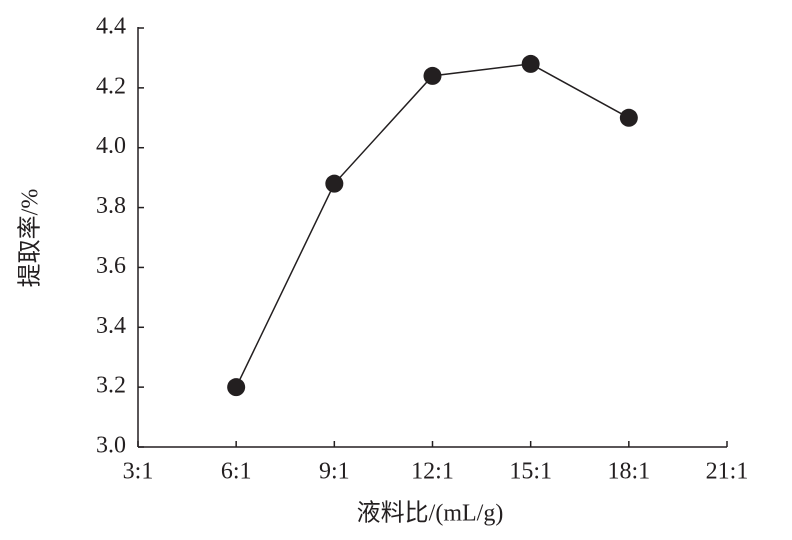 The height and width of the screenshot is (540, 792). What do you see at coordinates (111, 146) in the screenshot?
I see `y-tick-label: 4.0` at bounding box center [111, 146].